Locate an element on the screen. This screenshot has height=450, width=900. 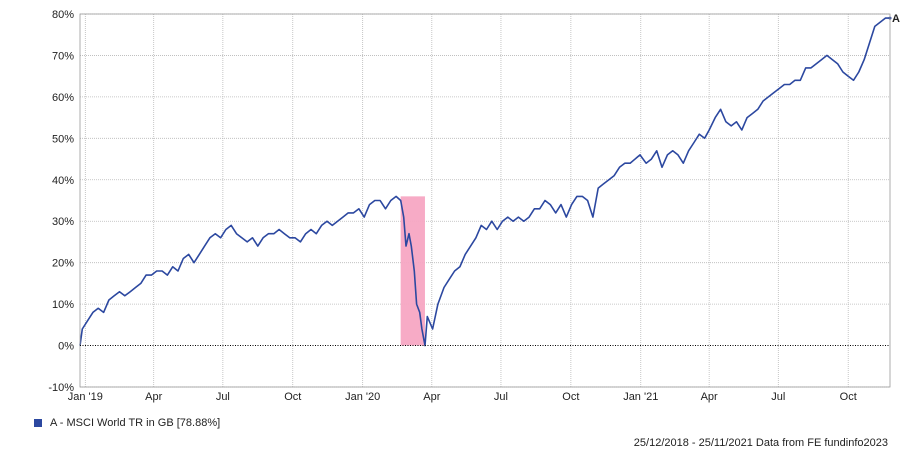
y-tick-label: 0% is located at coordinates (66, 347).